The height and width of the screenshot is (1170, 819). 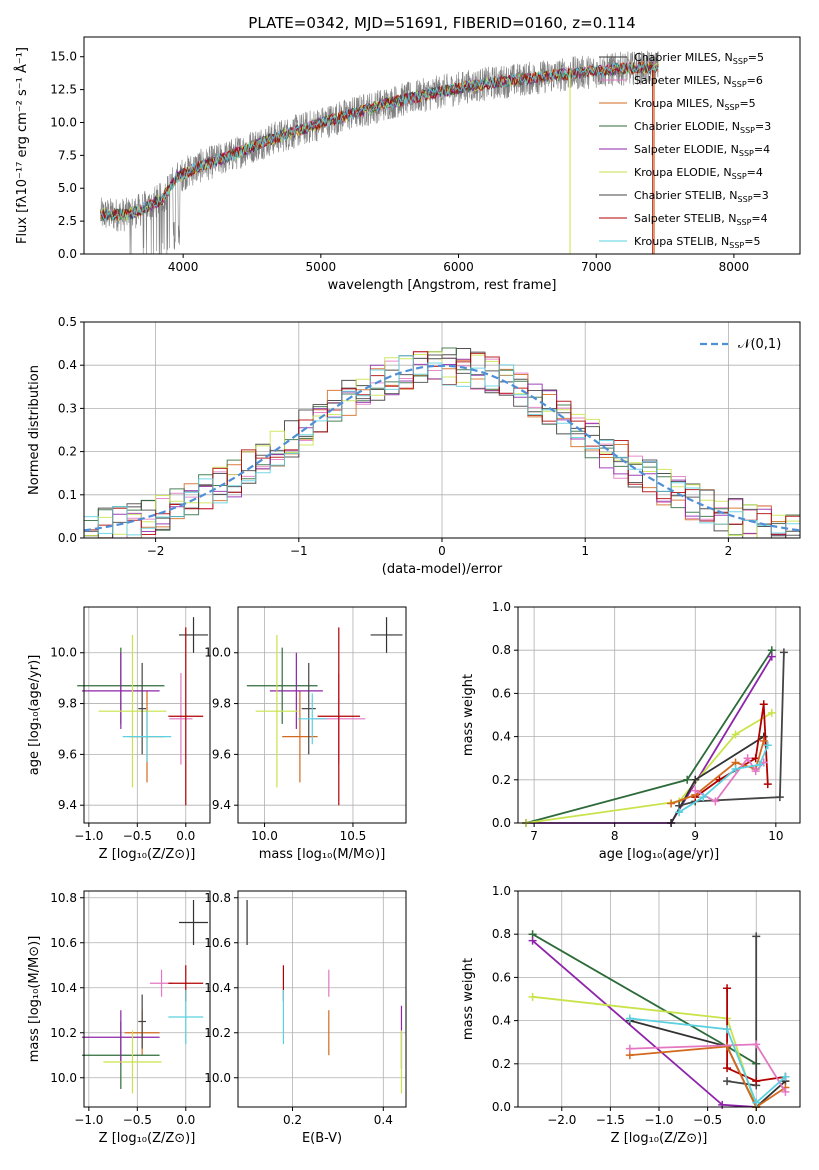 What do you see at coordinates (183, 267) in the screenshot?
I see `x-tick-label: 4000` at bounding box center [183, 267].